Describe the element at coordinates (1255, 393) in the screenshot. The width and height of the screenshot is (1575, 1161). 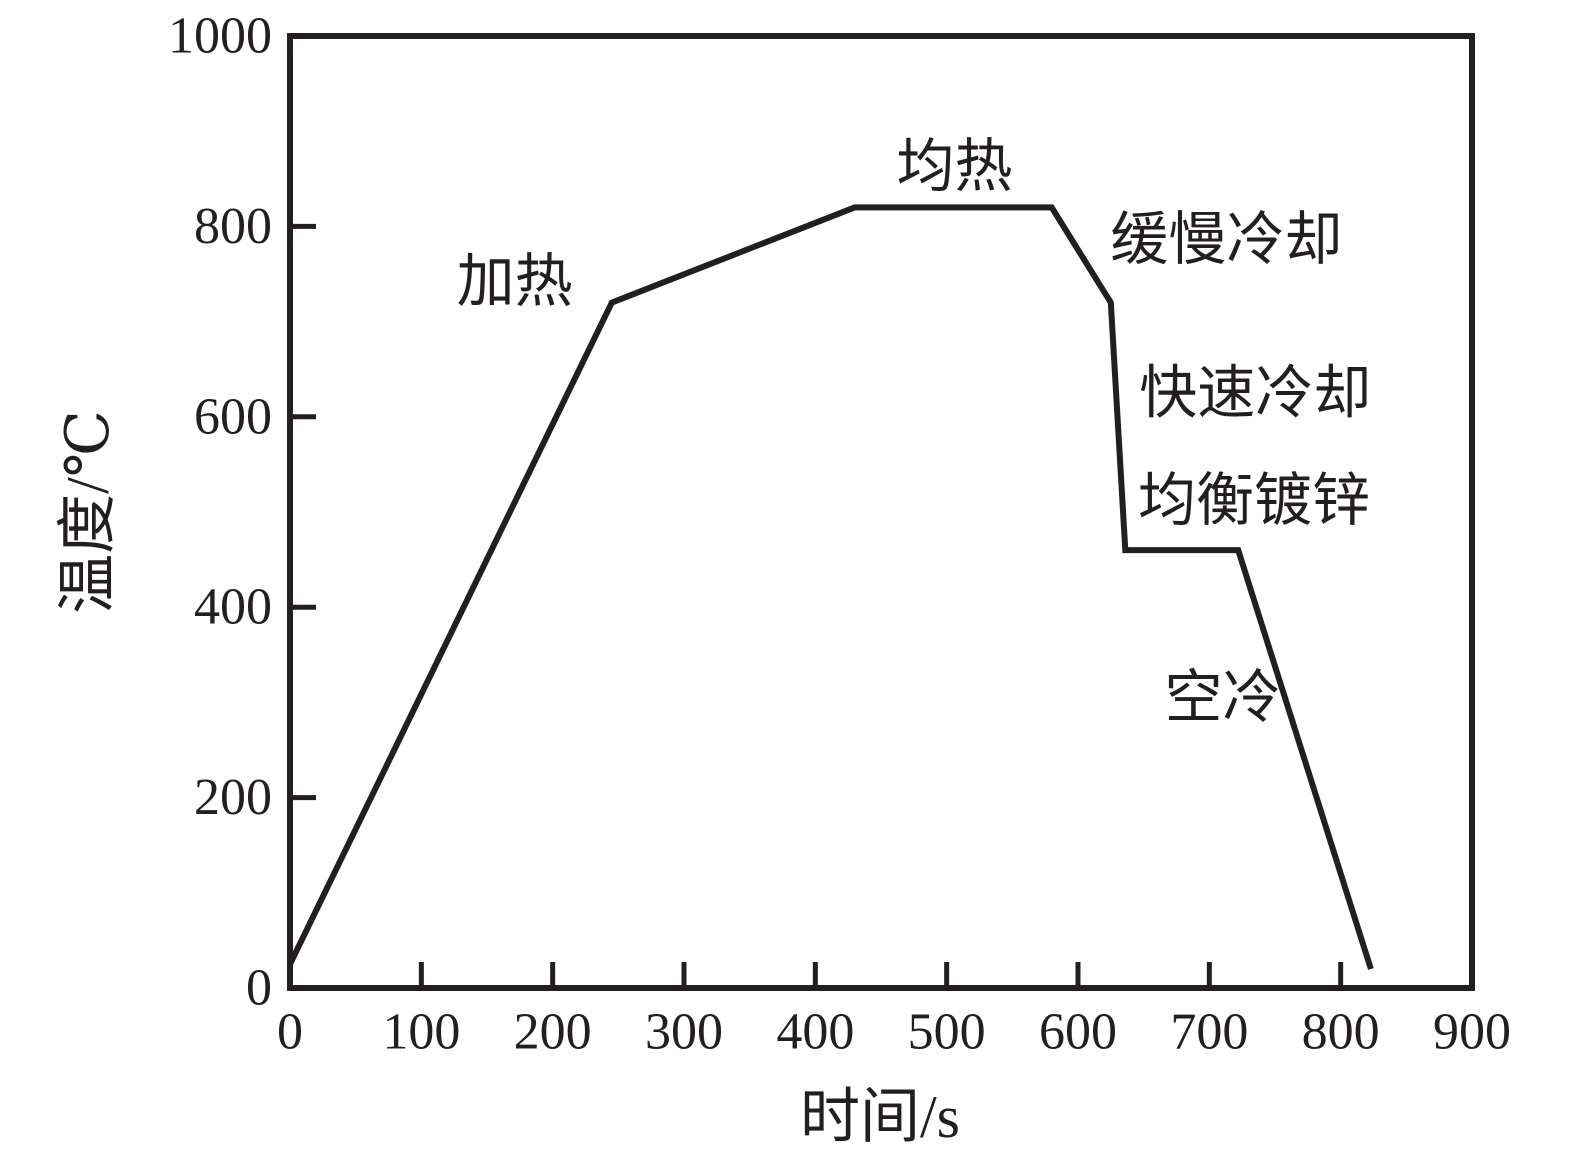
I see `stage-label-rapid-cooling: 快速冷却` at that location.